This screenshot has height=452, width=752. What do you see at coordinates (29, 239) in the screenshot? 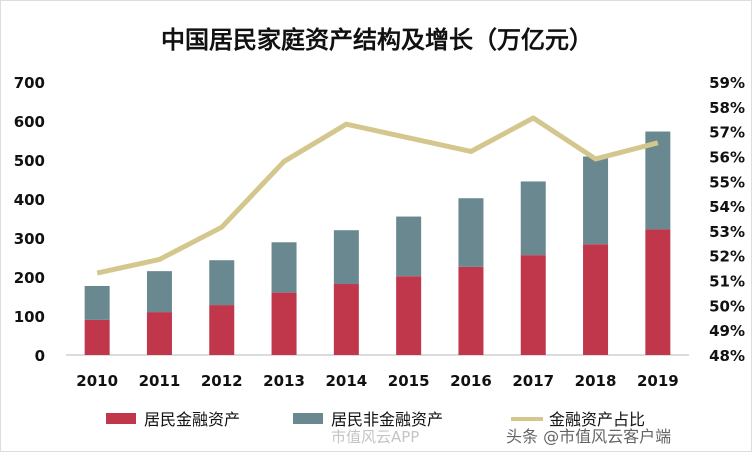
I see `y-tick-label: 300` at bounding box center [29, 239].